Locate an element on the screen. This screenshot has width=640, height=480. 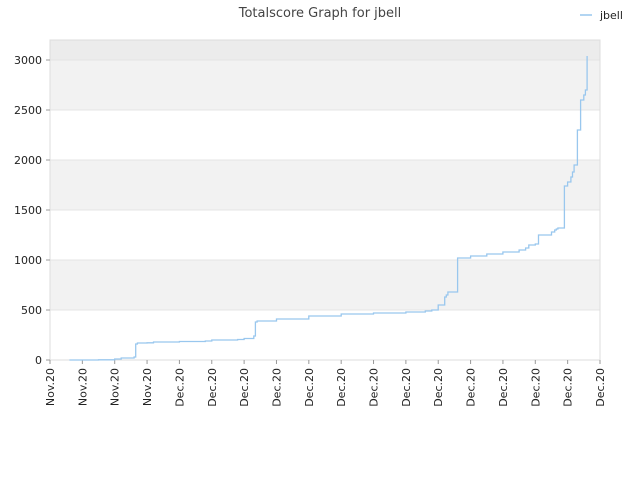
legend: jbell is located at coordinates (601, 15).